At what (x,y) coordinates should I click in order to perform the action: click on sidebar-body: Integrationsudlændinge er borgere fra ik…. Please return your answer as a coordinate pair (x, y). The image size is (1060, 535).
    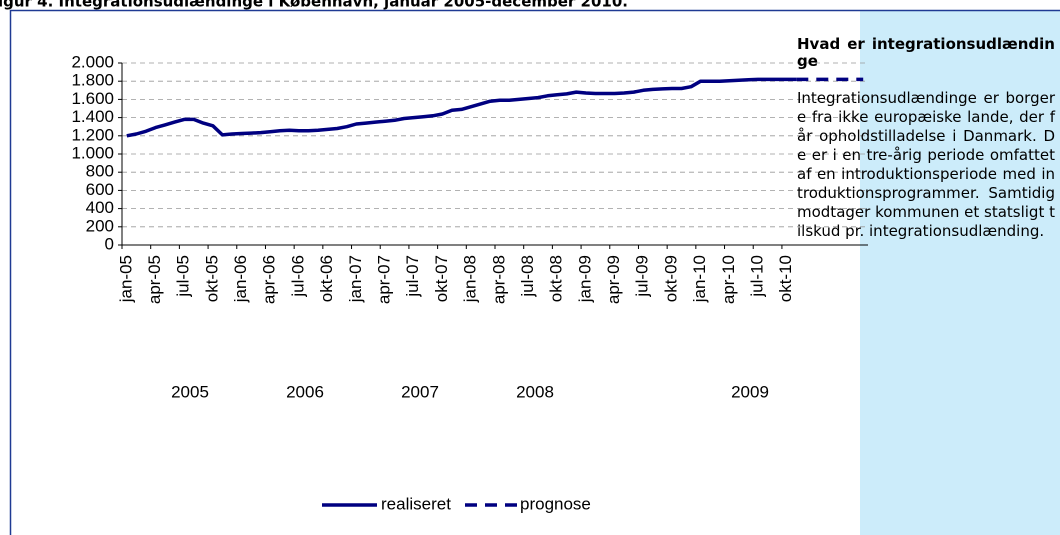
    Looking at the image, I should click on (926, 164).